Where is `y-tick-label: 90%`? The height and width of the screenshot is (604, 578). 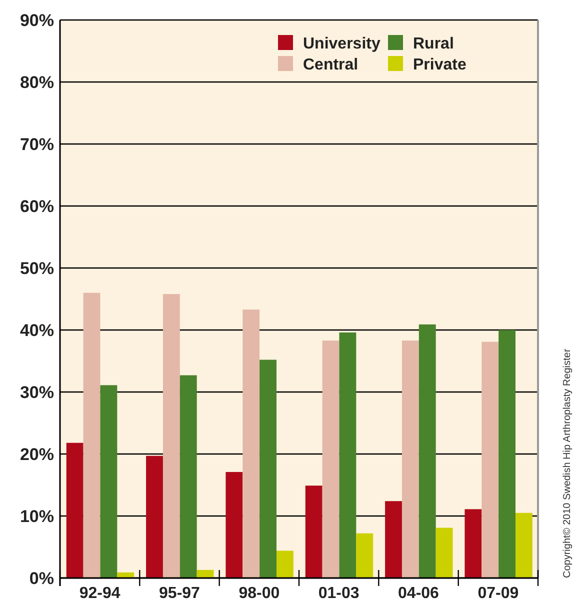
y-tick-label: 90% is located at coordinates (37, 20).